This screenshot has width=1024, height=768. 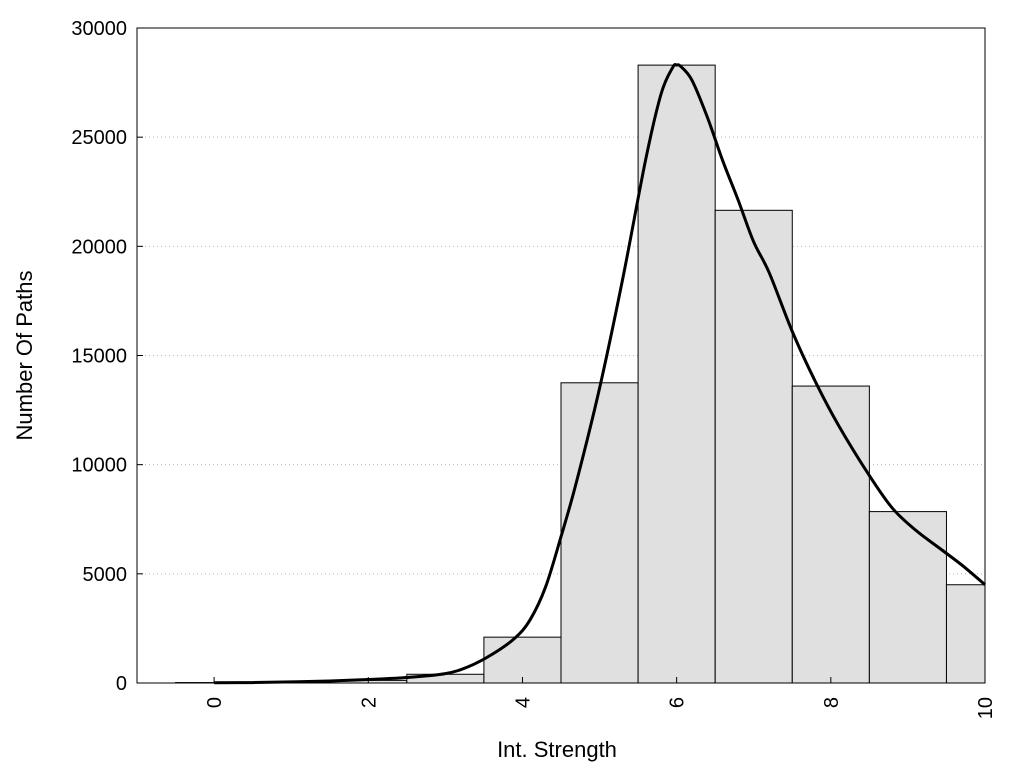 I want to click on y-tick-label: 20000, so click(x=99, y=247).